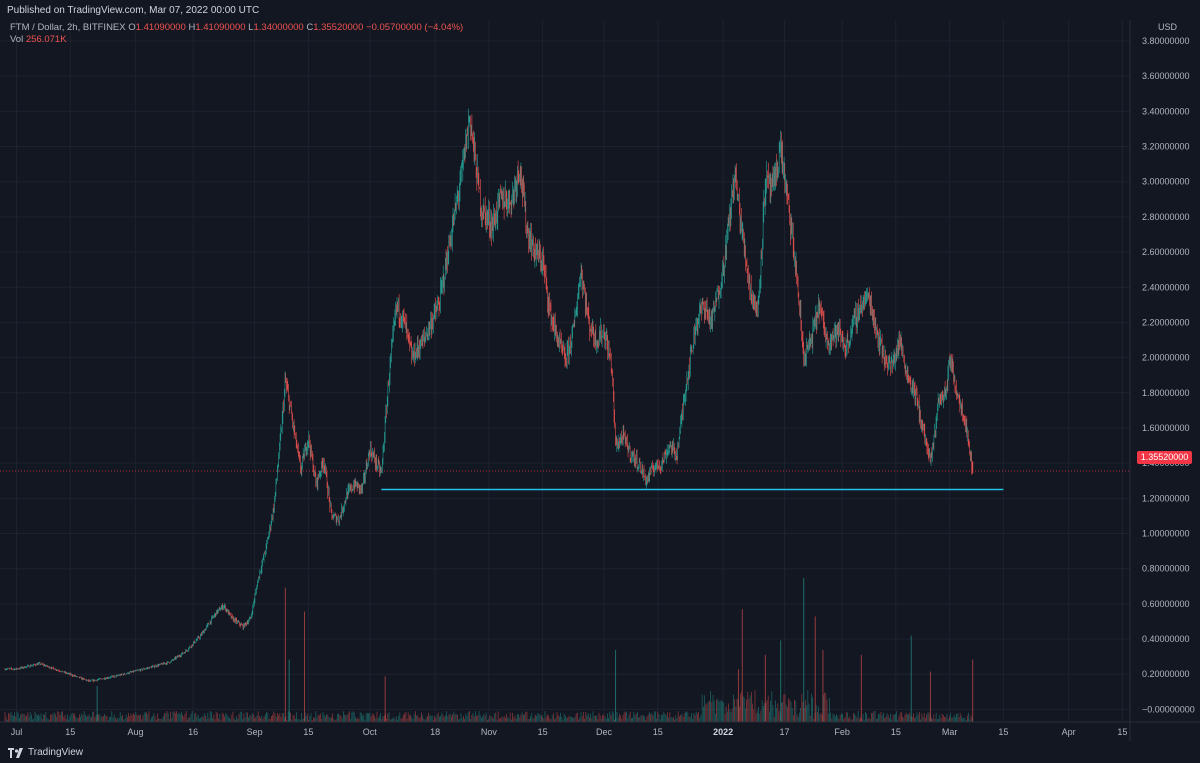 This screenshot has width=1200, height=763. What do you see at coordinates (1166, 569) in the screenshot?
I see `price-tick-label: 0.80000000` at bounding box center [1166, 569].